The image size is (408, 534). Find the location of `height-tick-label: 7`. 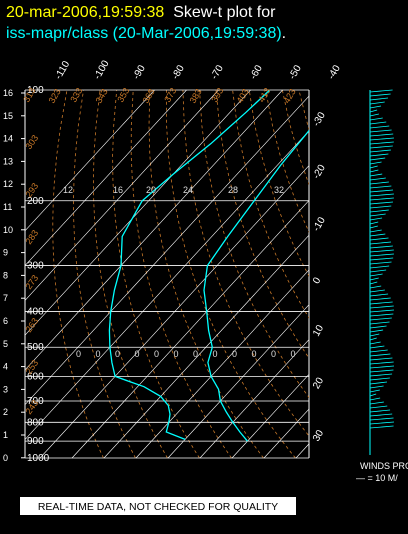

height-tick-label: 7 is located at coordinates (5, 298).